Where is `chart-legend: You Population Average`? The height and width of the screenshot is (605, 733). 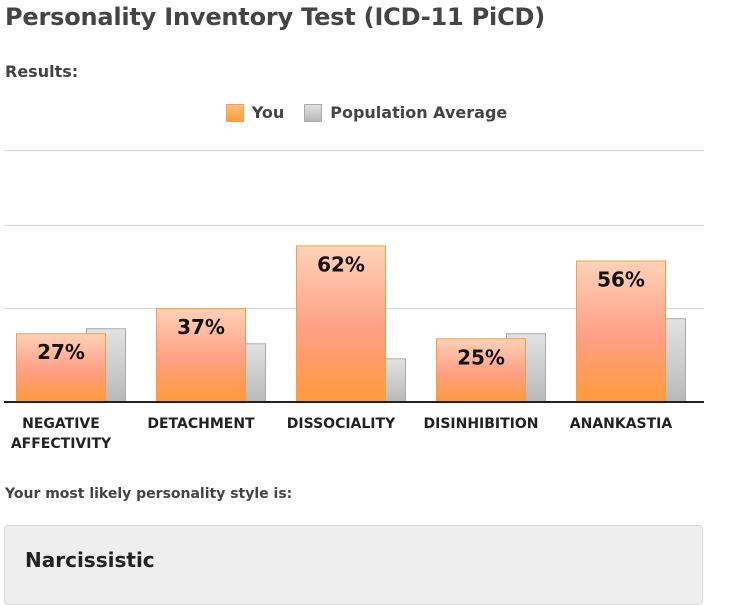 chart-legend: You Population Average is located at coordinates (366, 112).